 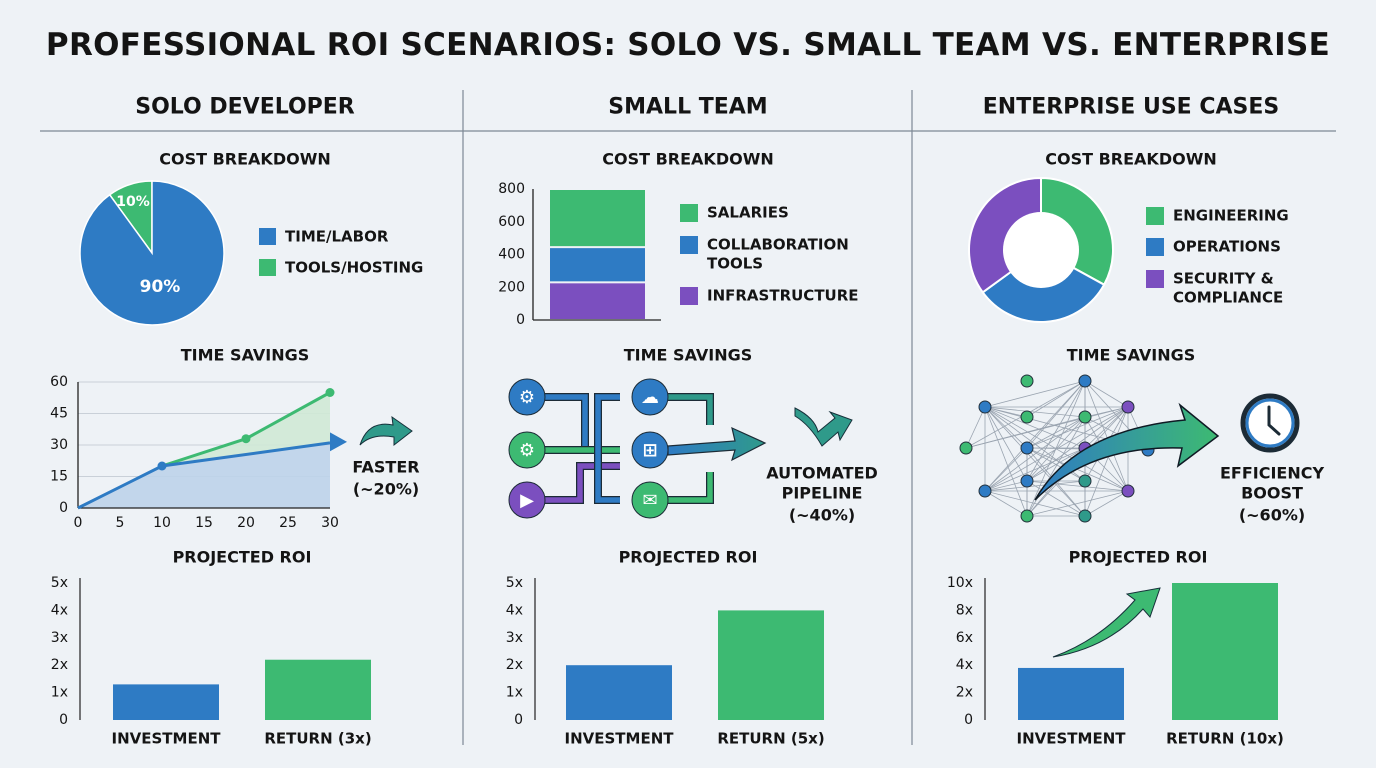 What do you see at coordinates (823, 427) in the screenshot?
I see `merge-arrow-icon` at bounding box center [823, 427].